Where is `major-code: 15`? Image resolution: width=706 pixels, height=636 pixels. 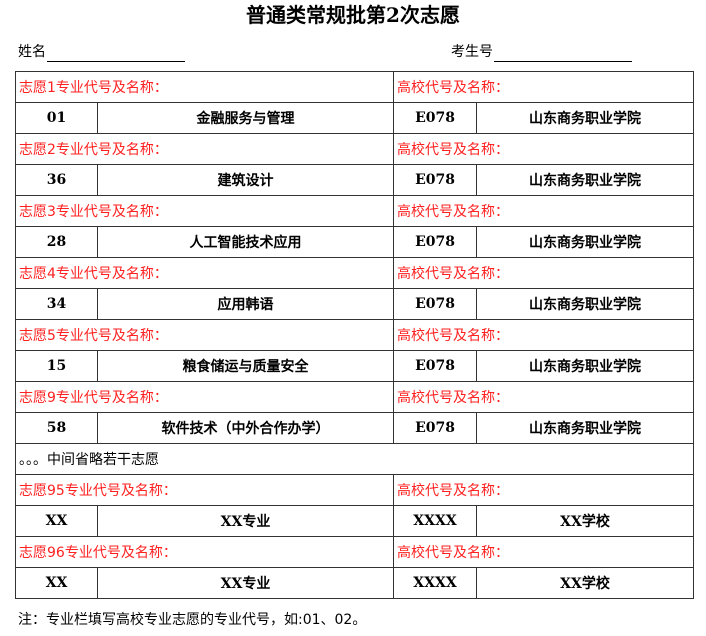
major-code: 15 is located at coordinates (56, 366).